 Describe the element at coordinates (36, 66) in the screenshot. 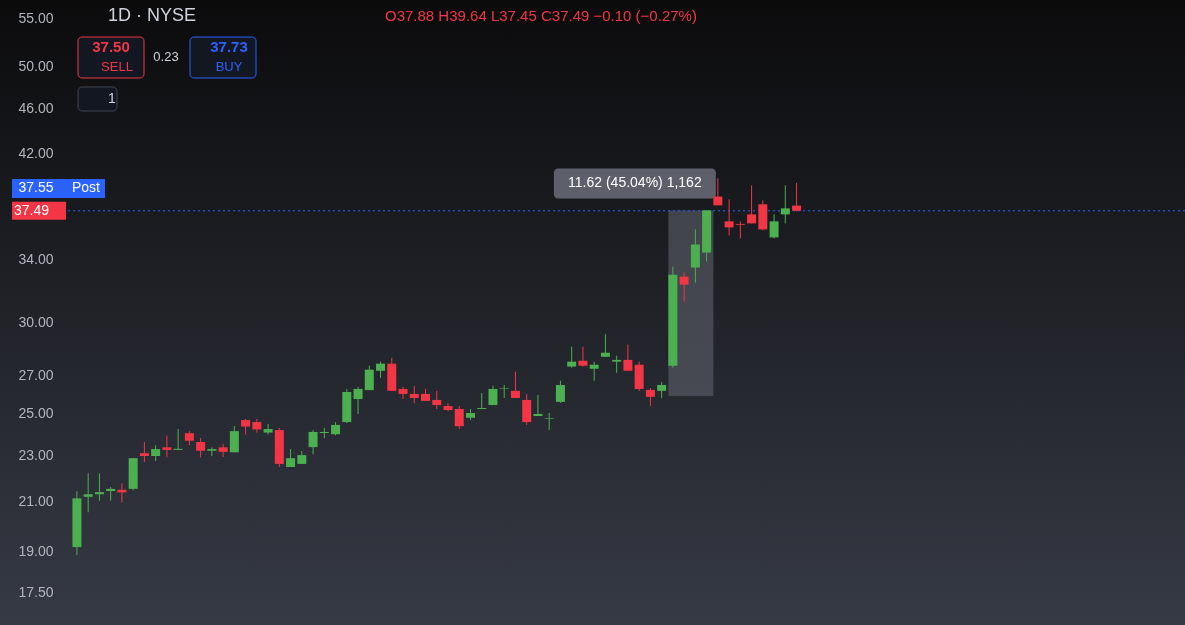

I see `y-tick-label: 50.00` at that location.